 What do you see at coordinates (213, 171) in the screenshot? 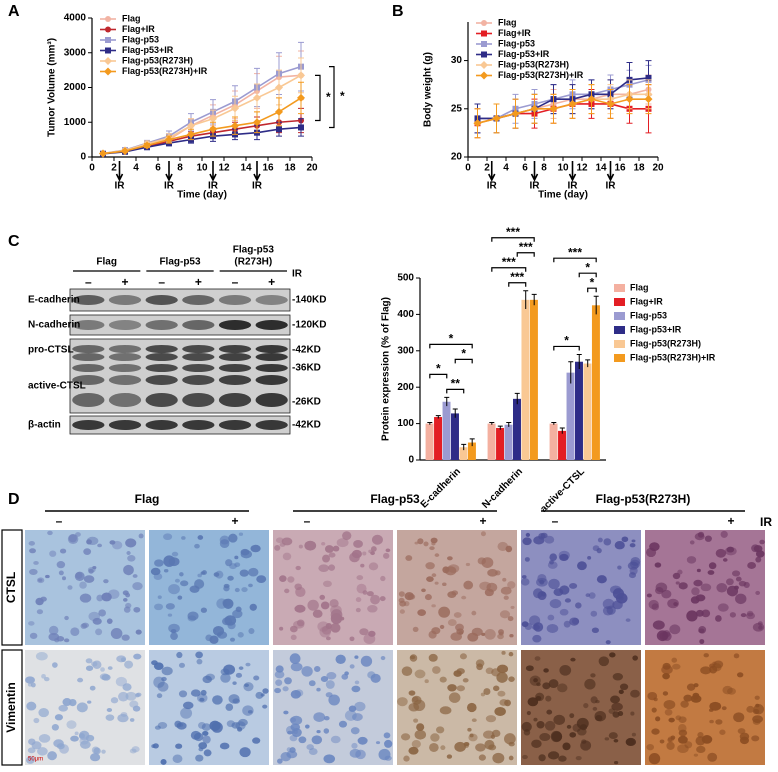
I see `annotation-arrow` at bounding box center [213, 171].